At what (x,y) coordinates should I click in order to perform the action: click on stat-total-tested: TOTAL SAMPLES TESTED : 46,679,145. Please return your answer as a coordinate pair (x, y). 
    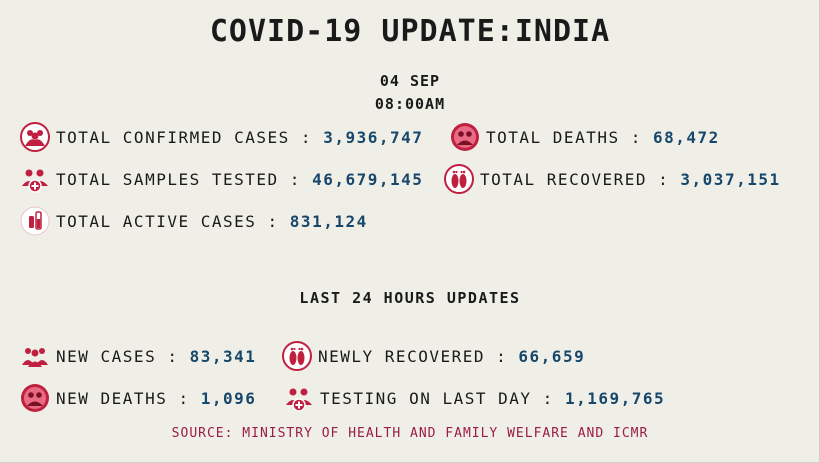
    Looking at the image, I should click on (221, 179).